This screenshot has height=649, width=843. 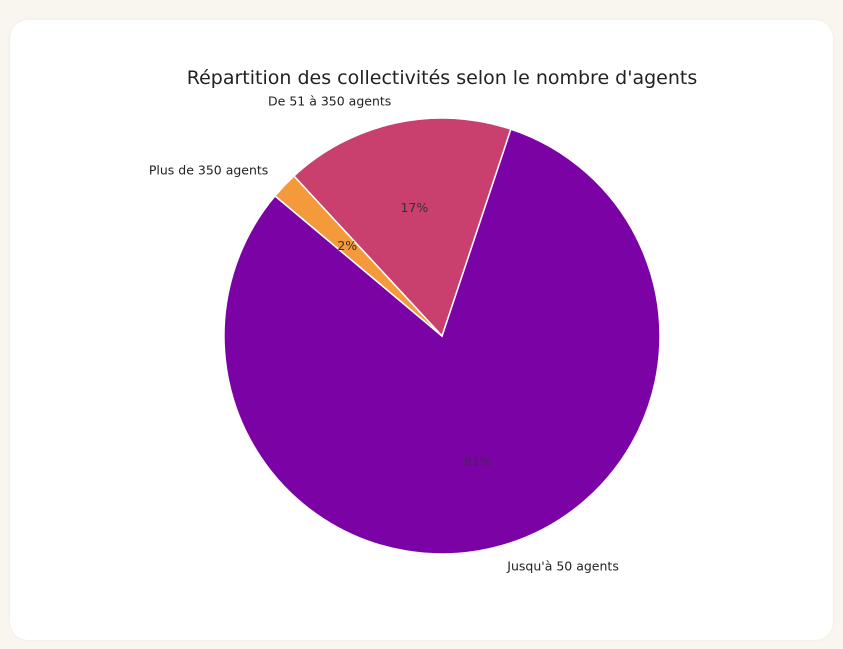 I want to click on percent-label-3: 2%, so click(x=347, y=245).